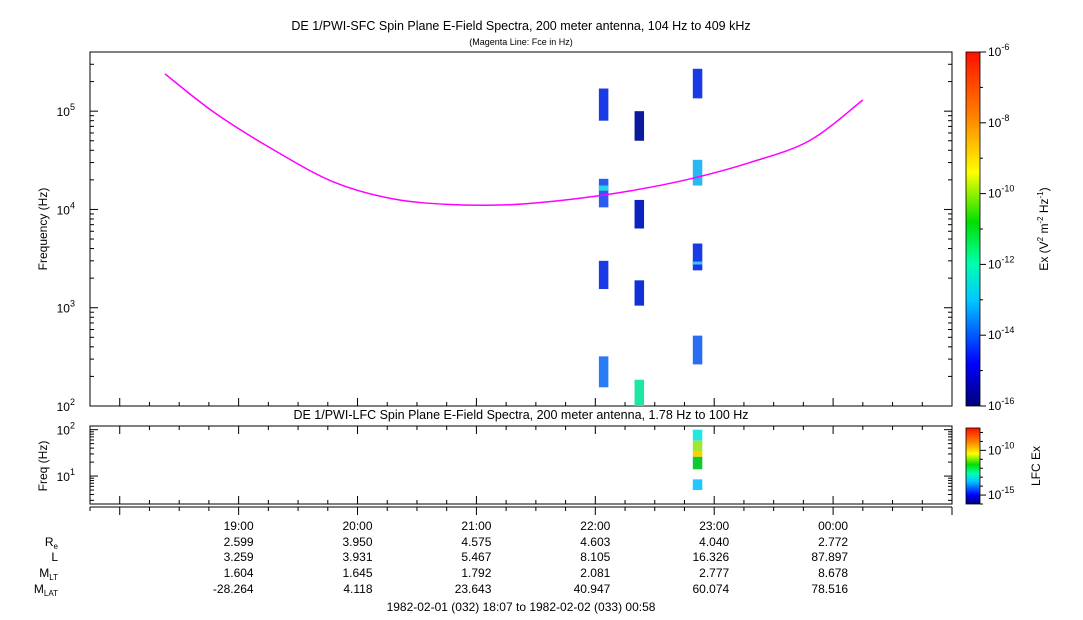  Describe the element at coordinates (829, 557) in the screenshot. I see `ephemeris-value: 87.897` at that location.